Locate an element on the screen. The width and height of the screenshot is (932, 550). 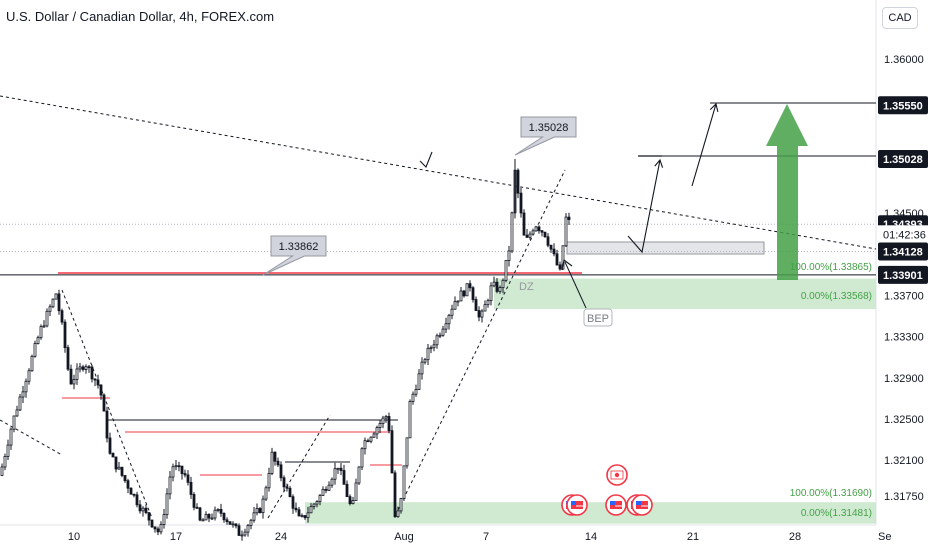
currency-button: CAD is located at coordinates (900, 18).